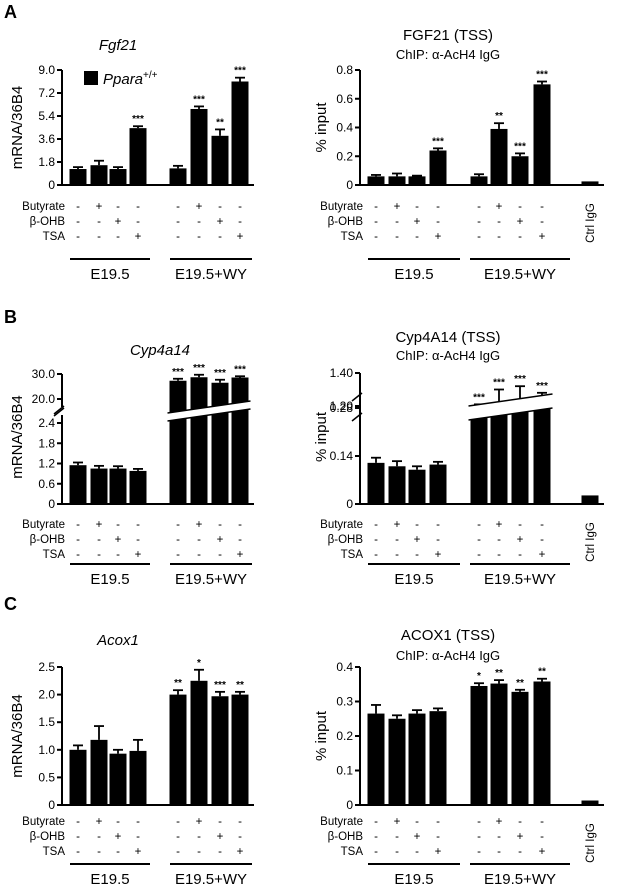  Describe the element at coordinates (344, 156) in the screenshot. I see `y-tick-label: 0.2` at that location.